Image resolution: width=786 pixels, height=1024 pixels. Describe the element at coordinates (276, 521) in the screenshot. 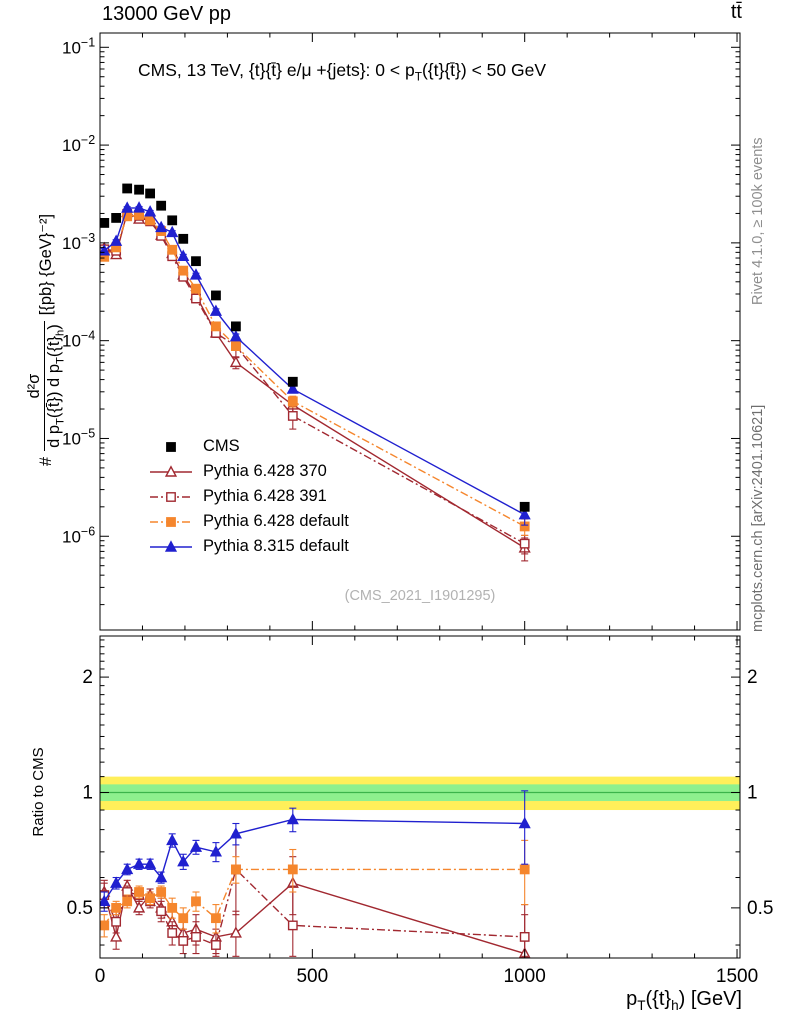

I see `legend-entry-label: Pythia 6.428 default` at that location.